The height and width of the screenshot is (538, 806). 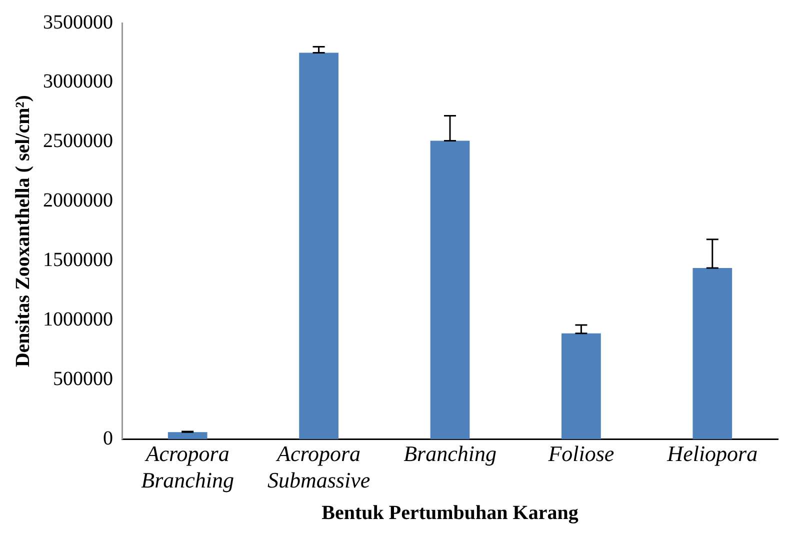 What do you see at coordinates (318, 467) in the screenshot?
I see `x-tick-label: Acropora Submassive` at bounding box center [318, 467].